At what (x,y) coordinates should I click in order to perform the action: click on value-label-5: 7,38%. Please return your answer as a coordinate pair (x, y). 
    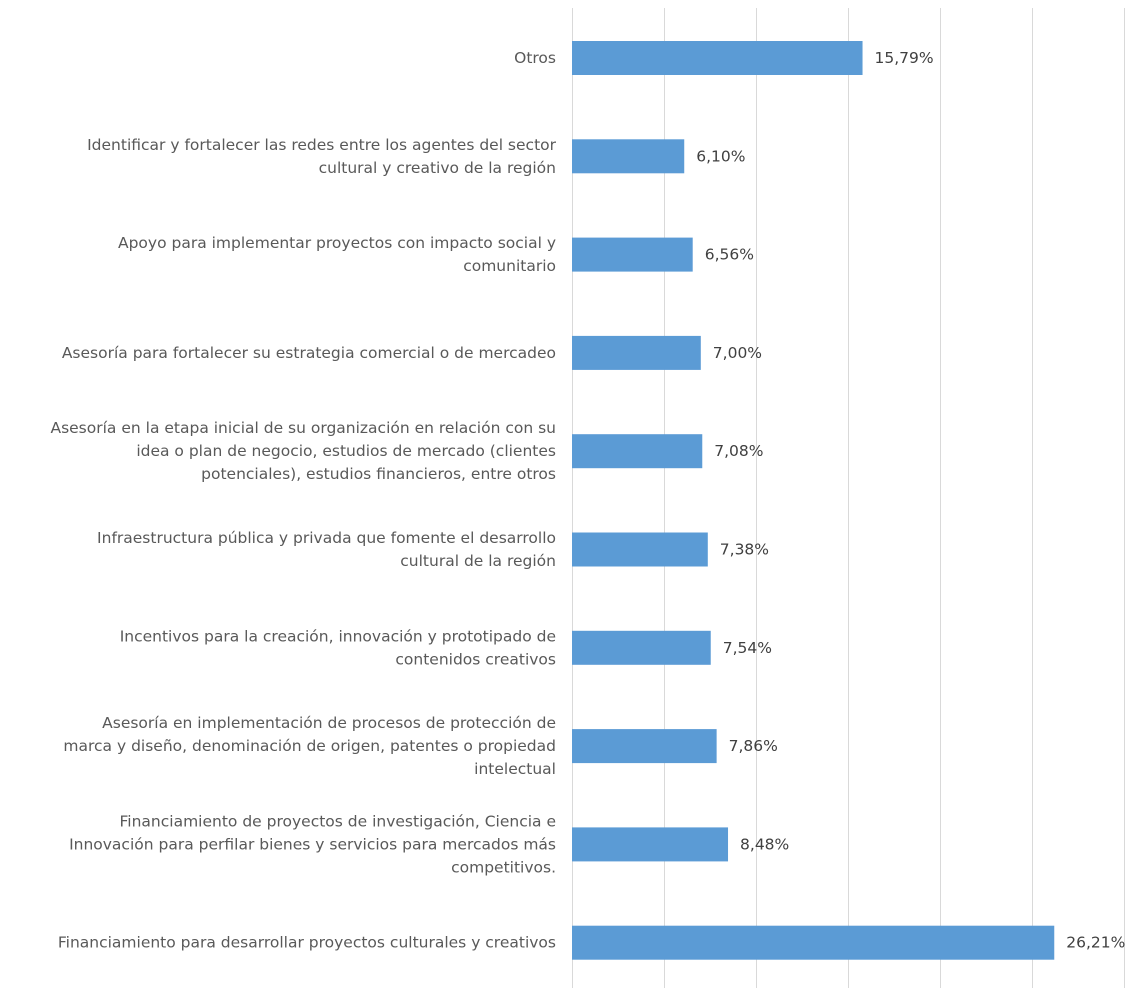
    Looking at the image, I should click on (744, 550).